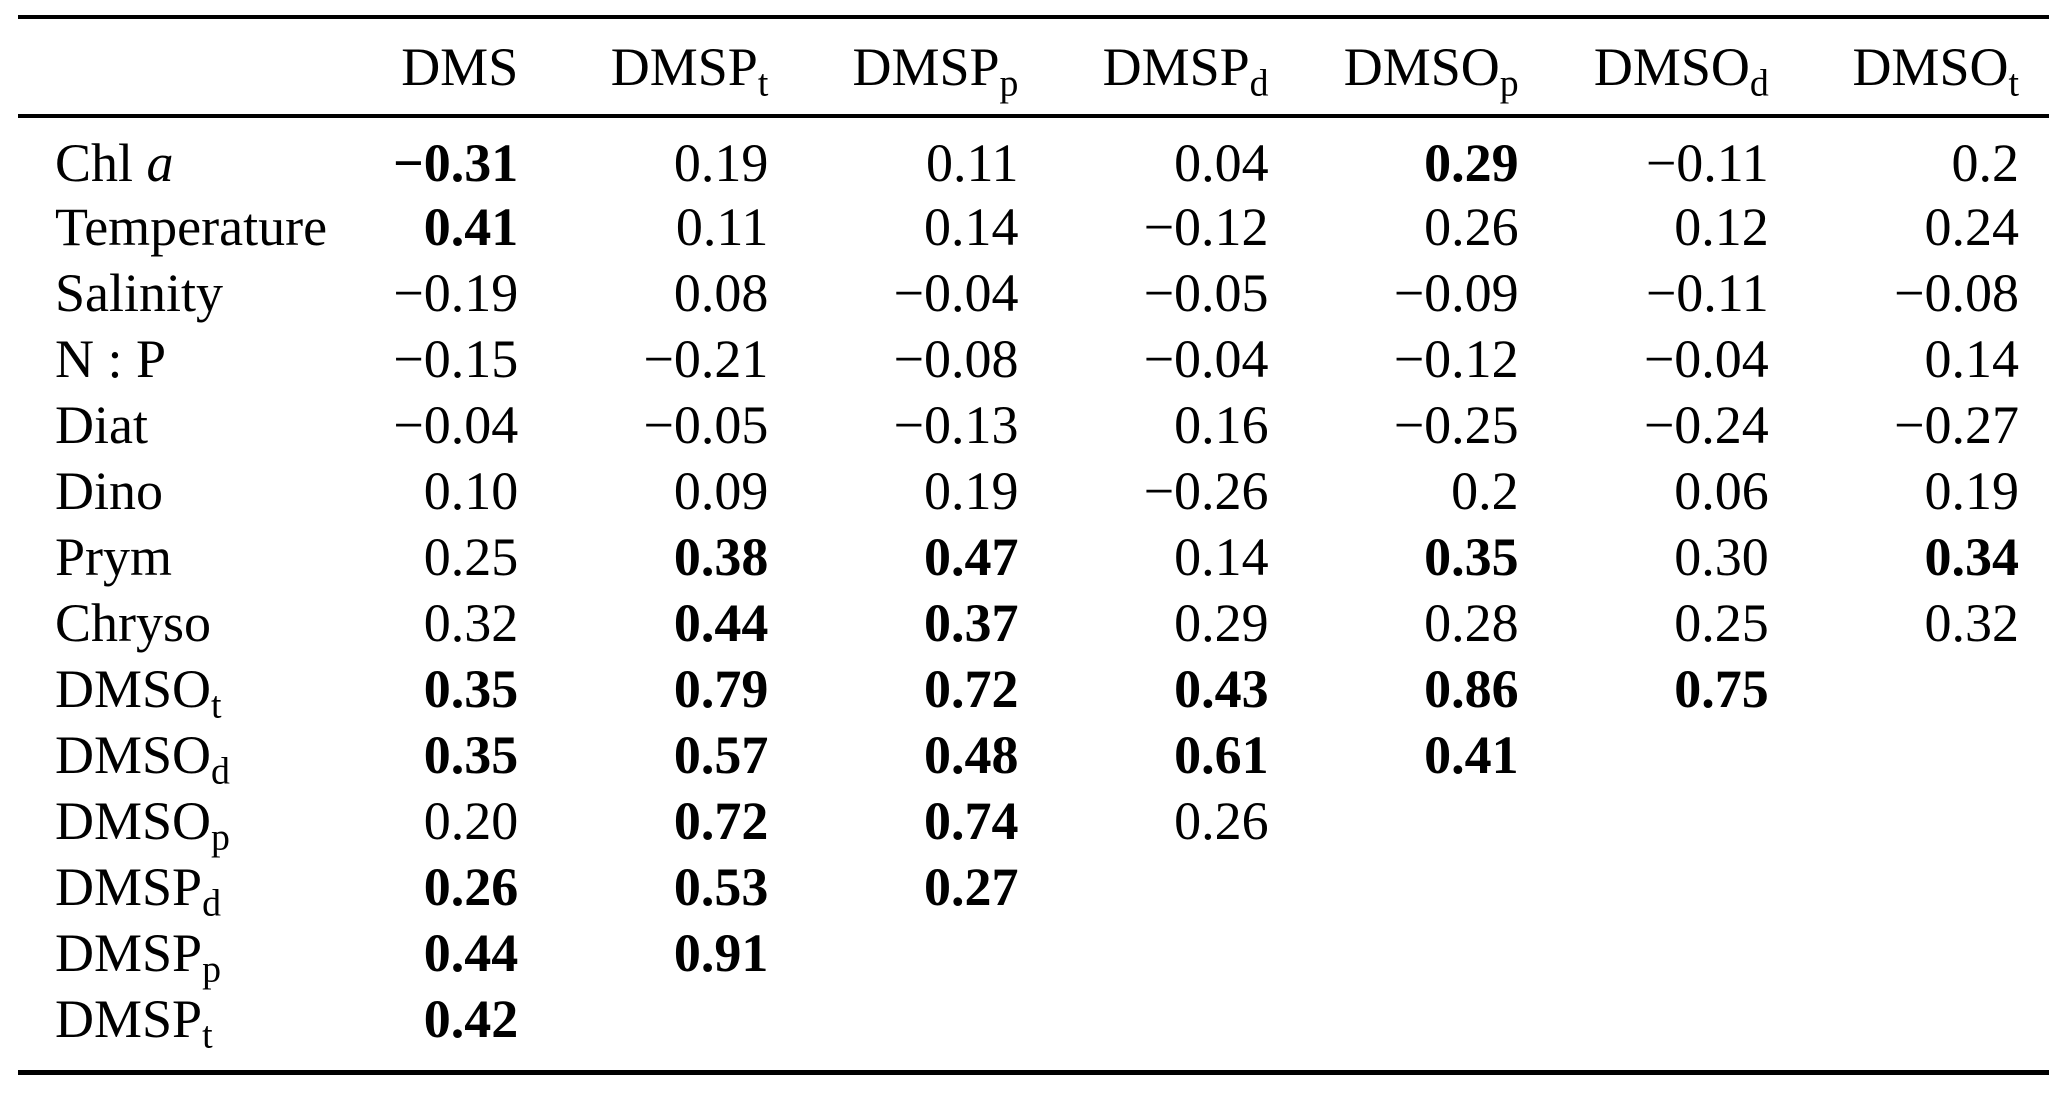 Image resolution: width=2067 pixels, height=1102 pixels. I want to click on value-cell: 0.12, so click(1721, 227).